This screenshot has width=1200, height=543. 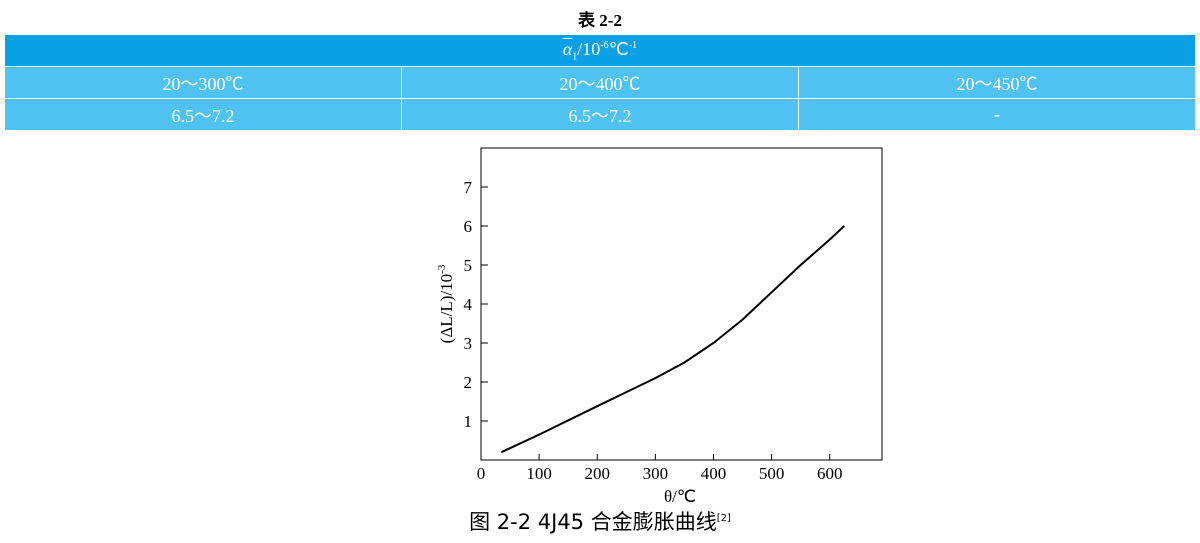 What do you see at coordinates (468, 421) in the screenshot?
I see `y-tick-label: 1` at bounding box center [468, 421].